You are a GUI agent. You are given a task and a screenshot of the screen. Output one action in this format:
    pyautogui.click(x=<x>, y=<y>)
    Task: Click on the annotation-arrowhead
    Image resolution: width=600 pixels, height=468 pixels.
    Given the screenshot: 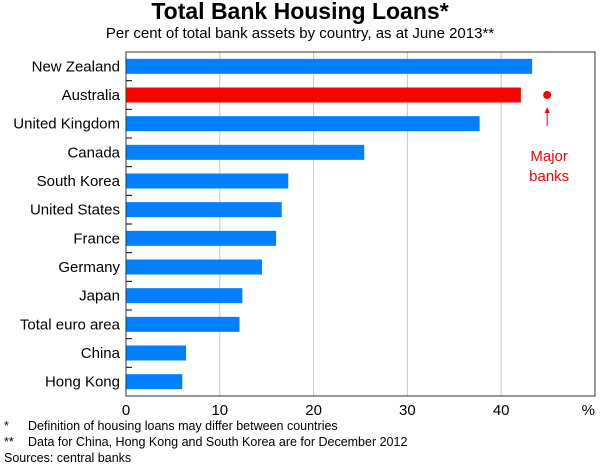 What is the action you would take?
    pyautogui.click(x=547, y=110)
    